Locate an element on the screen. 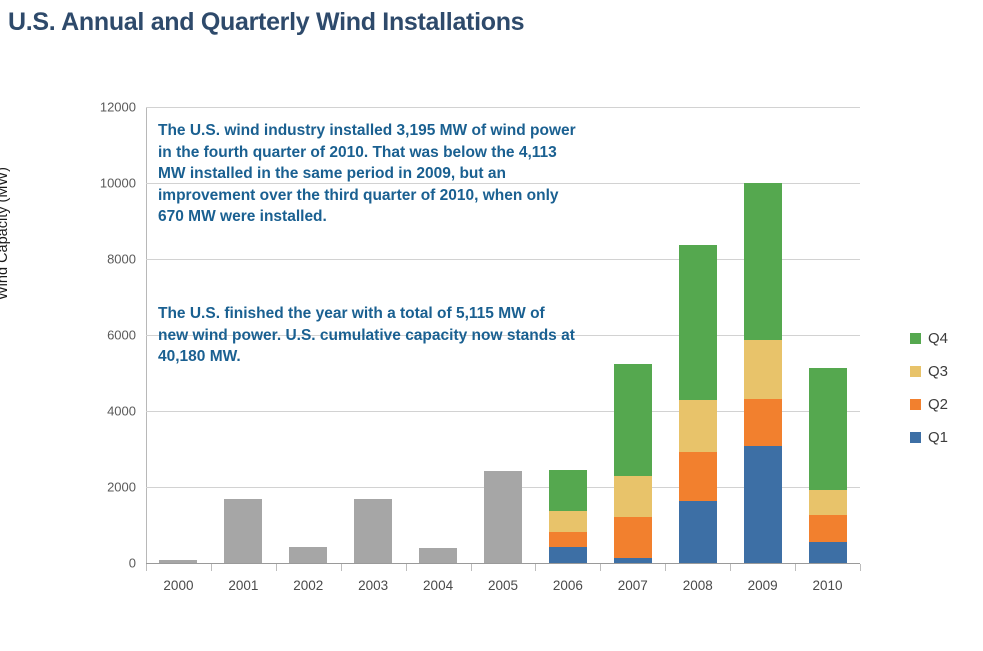 Image resolution: width=983 pixels, height=651 pixels. x-tick-mark-end is located at coordinates (860, 567).